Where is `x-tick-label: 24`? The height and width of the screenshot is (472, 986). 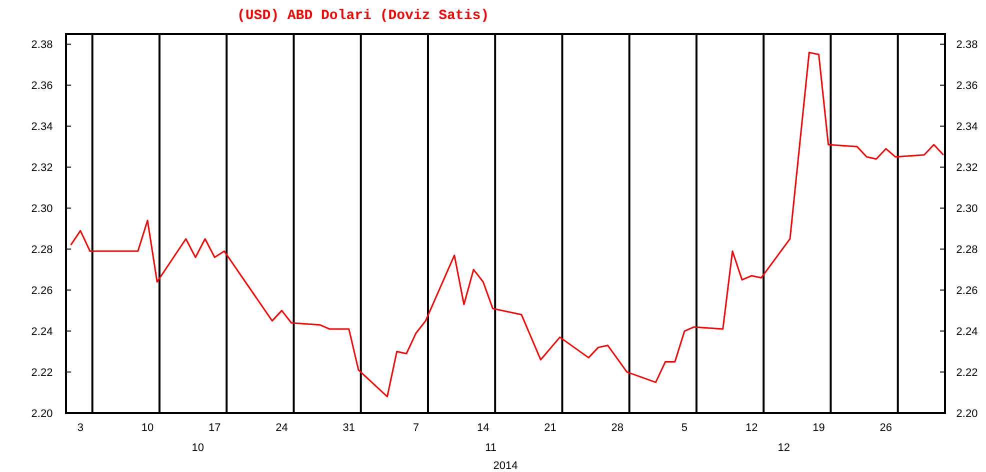
x-tick-label: 24 is located at coordinates (282, 428).